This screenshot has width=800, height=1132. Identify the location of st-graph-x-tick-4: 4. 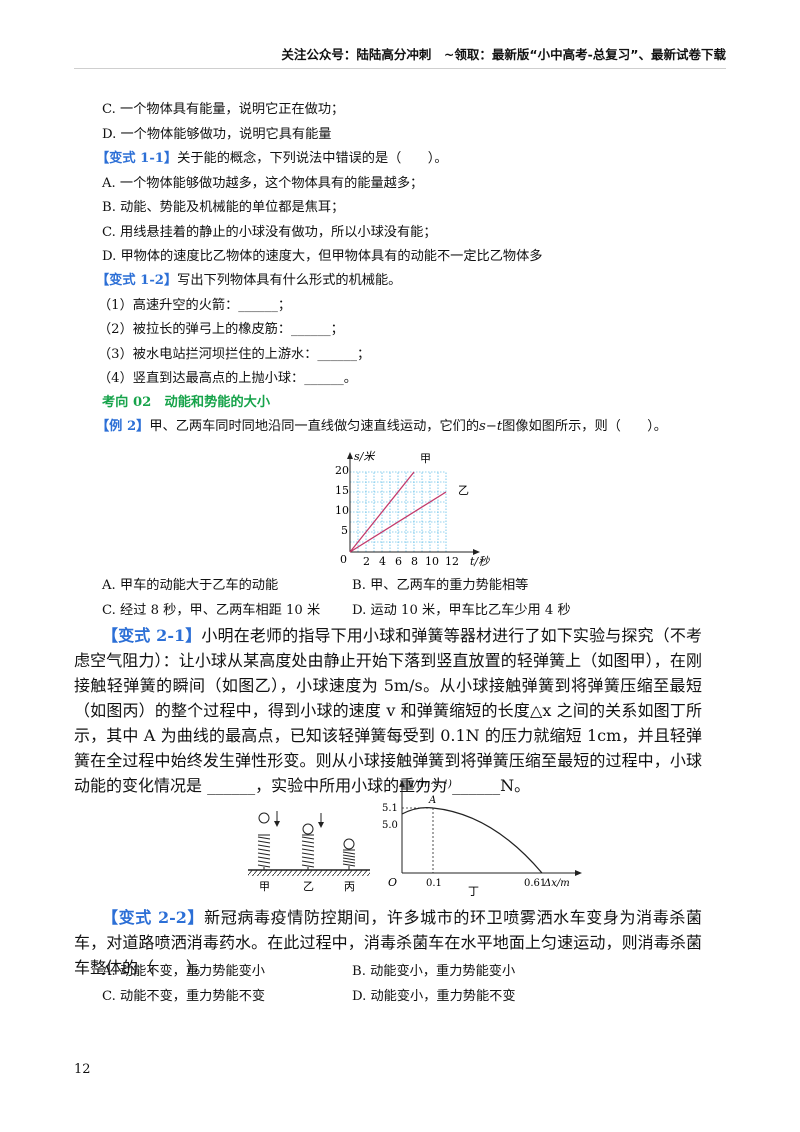
(382, 561).